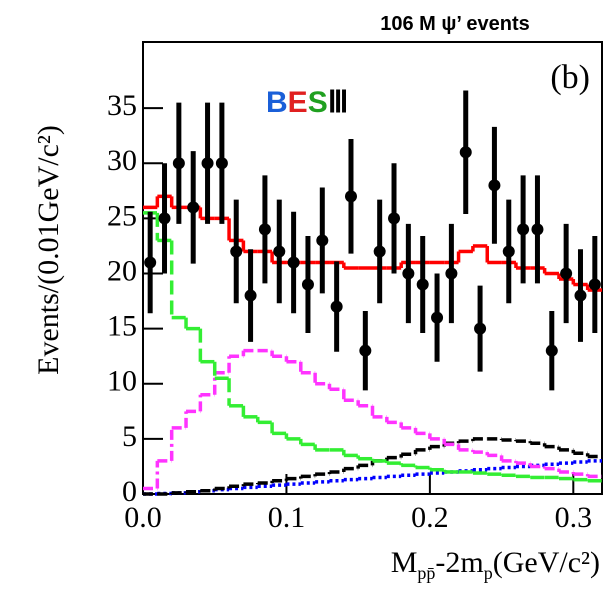  What do you see at coordinates (318, 102) in the screenshot?
I see `logo-part: S` at bounding box center [318, 102].